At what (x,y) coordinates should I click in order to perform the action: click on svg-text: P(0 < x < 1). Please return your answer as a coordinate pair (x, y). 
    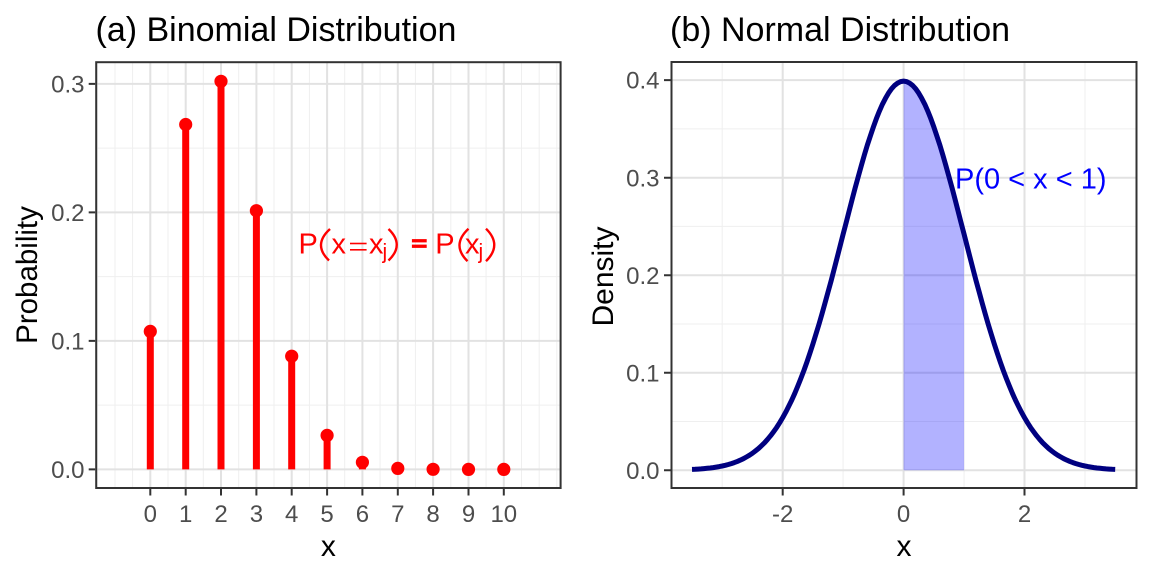
    Looking at the image, I should click on (1031, 180).